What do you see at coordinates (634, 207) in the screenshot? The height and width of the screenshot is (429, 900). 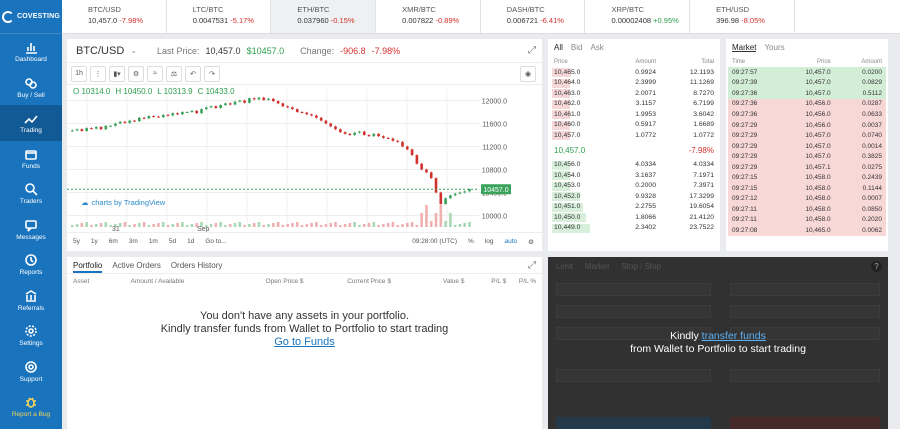 I see `bid-row: 10,451.0 2.2755 19.6054` at bounding box center [634, 207].